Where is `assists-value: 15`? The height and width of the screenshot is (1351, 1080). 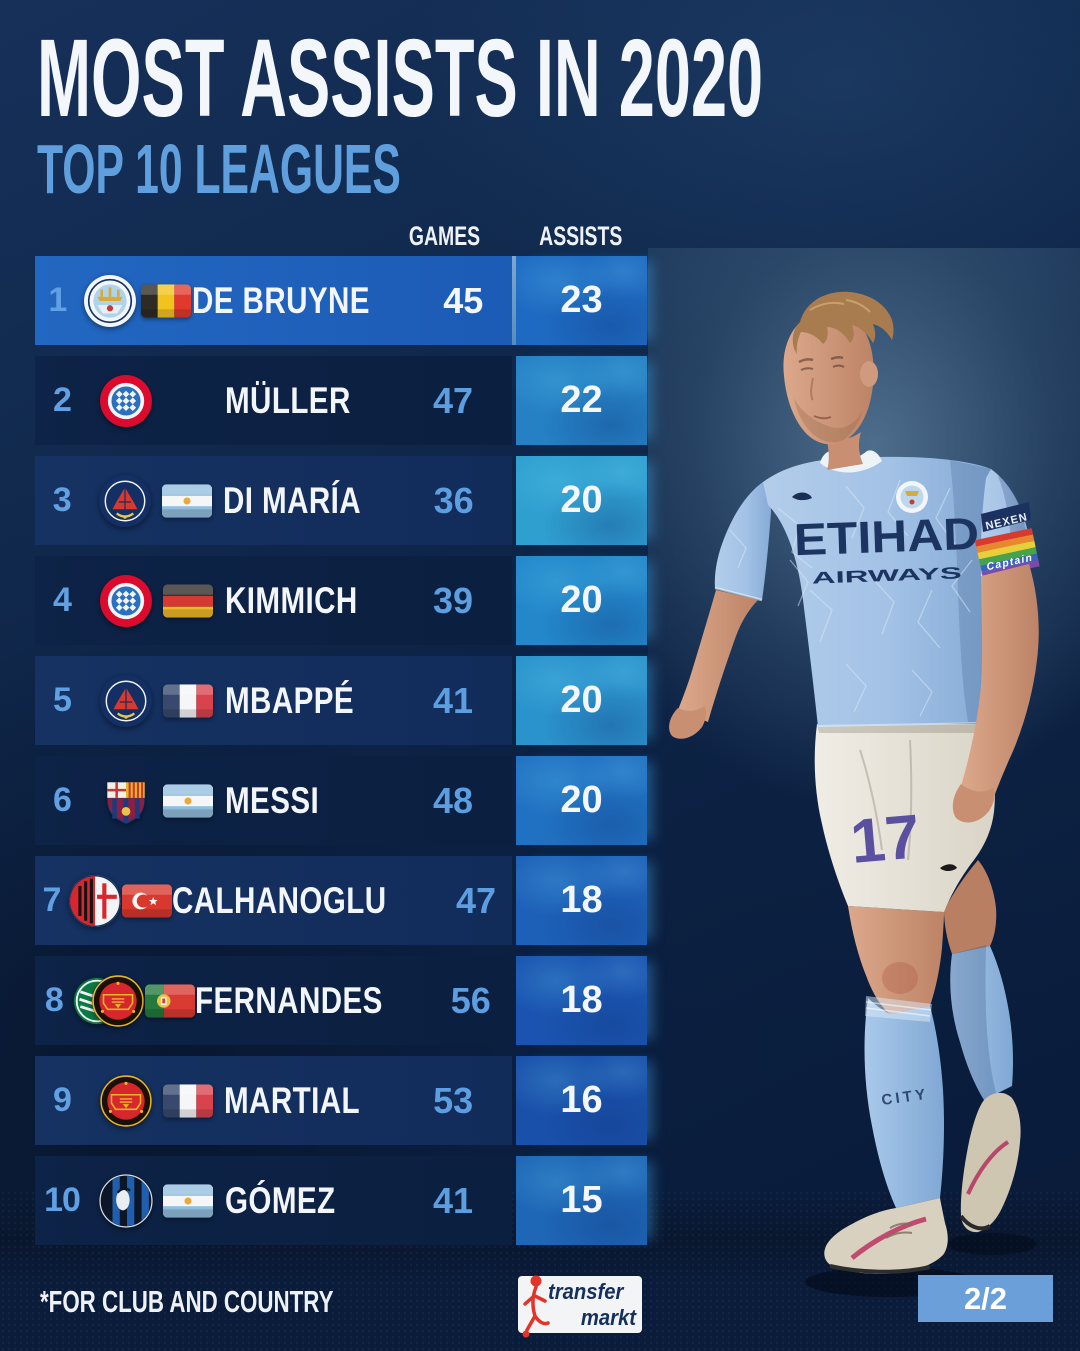 assists-value: 15 is located at coordinates (581, 1200).